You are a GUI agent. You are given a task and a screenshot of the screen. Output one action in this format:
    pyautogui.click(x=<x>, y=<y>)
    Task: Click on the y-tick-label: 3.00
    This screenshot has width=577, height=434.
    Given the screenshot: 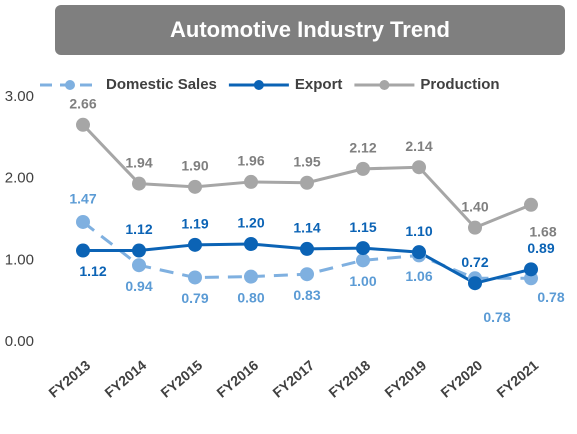 What is the action you would take?
    pyautogui.click(x=19, y=96)
    